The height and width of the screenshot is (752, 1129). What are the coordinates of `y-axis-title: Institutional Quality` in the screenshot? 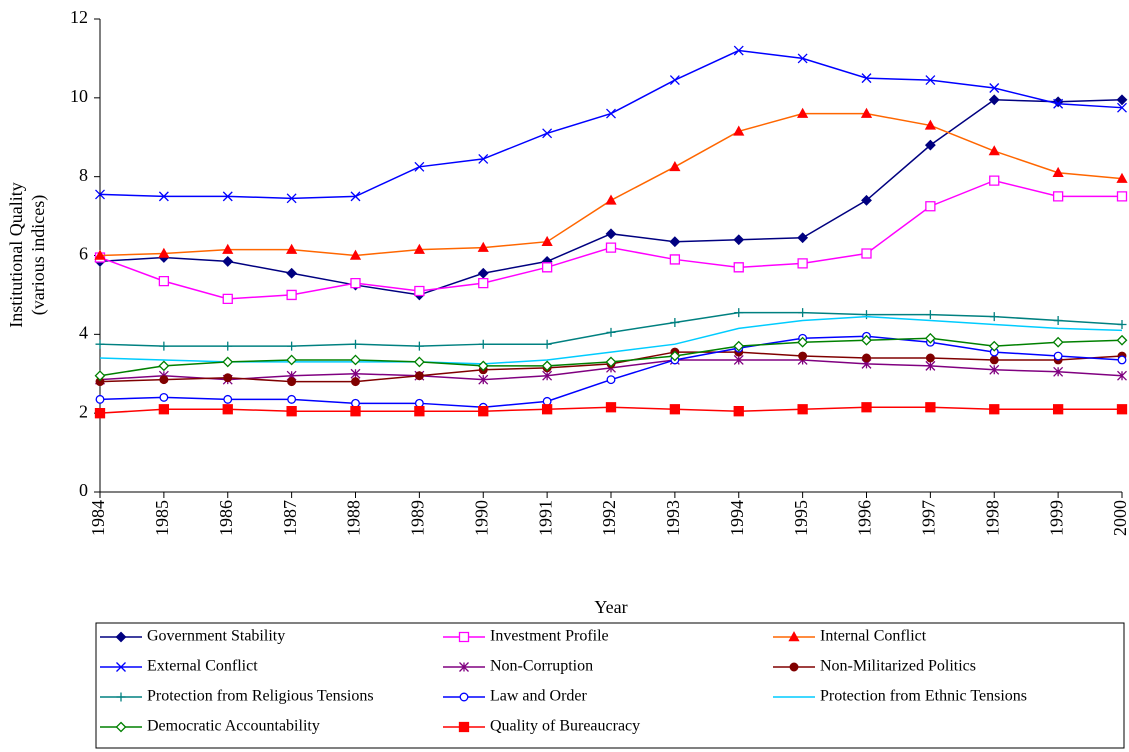 It's located at (16, 255).